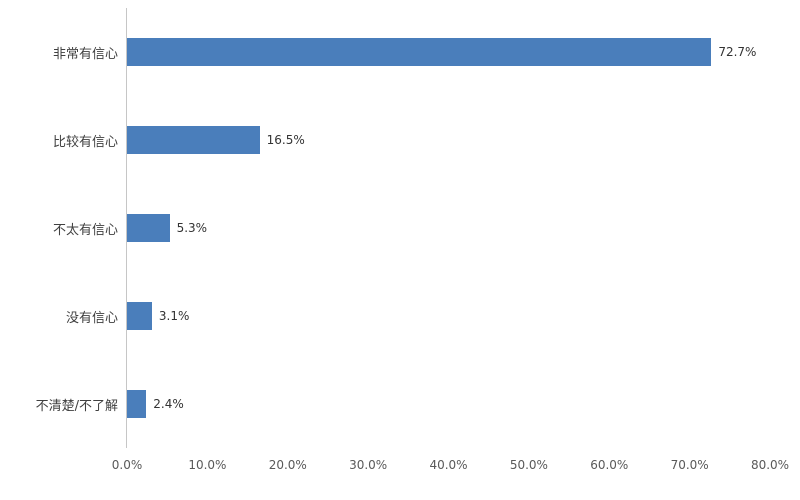 Image resolution: width=800 pixels, height=500 pixels. Describe the element at coordinates (285, 140) in the screenshot. I see `value-label: 16.5%` at that location.